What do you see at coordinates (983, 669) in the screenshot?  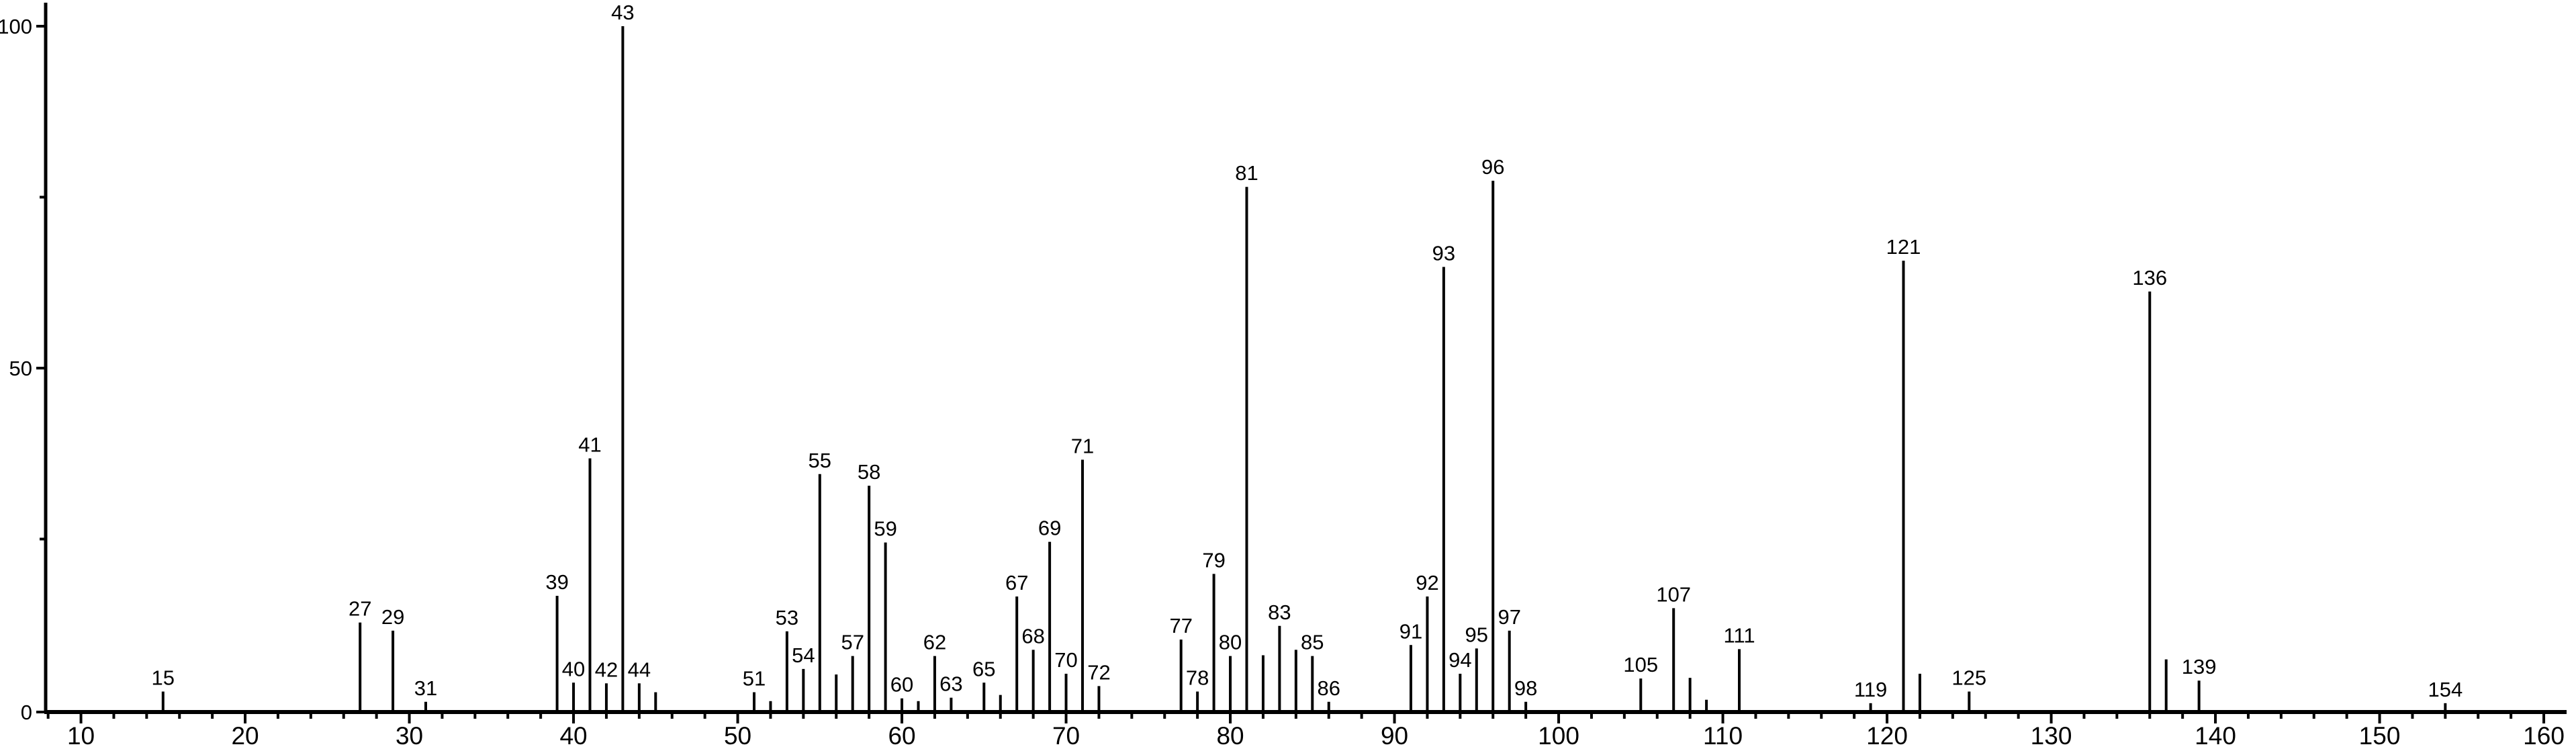 I see `peak-label: 65` at bounding box center [983, 669].